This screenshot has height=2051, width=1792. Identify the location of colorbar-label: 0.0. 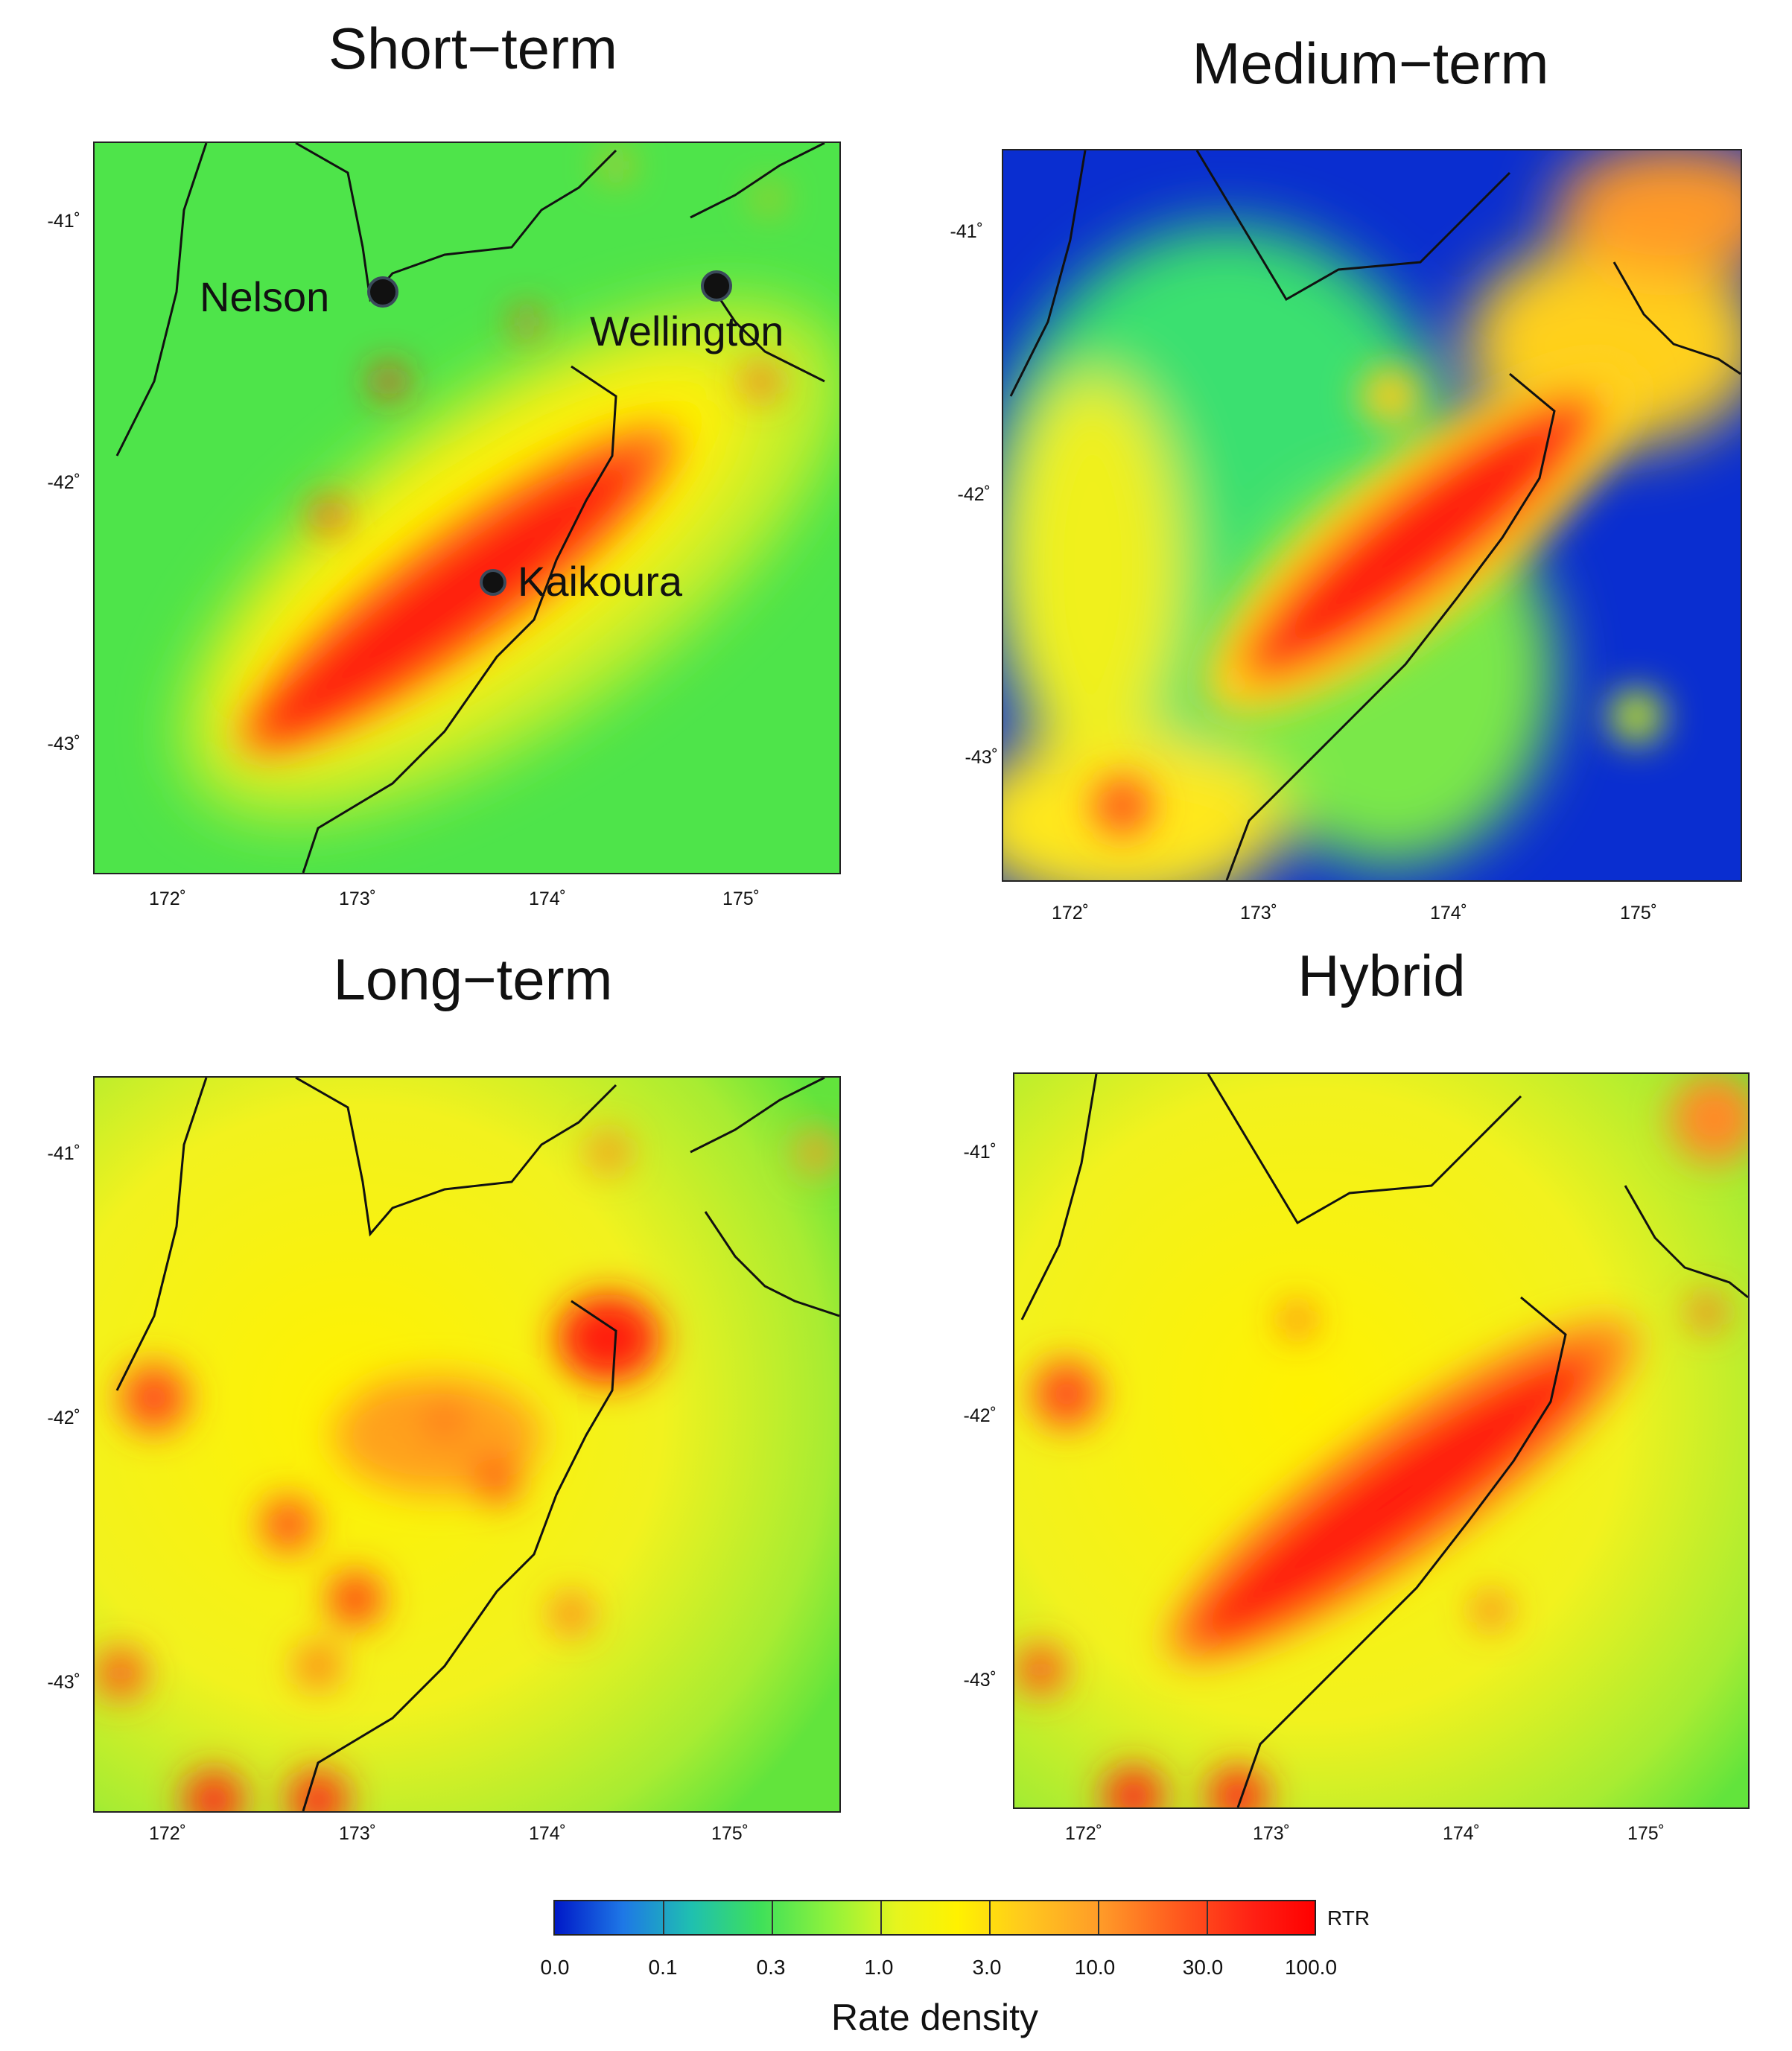
(555, 1967).